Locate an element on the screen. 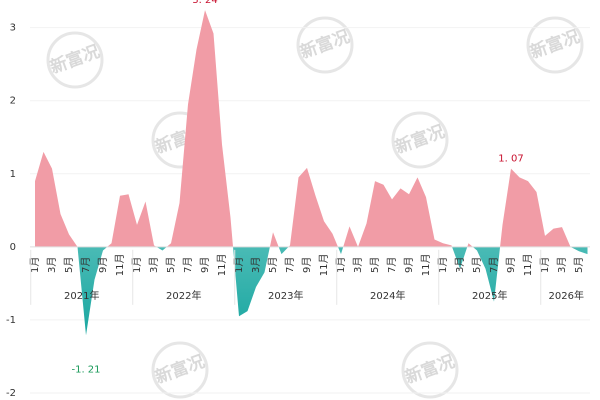 Image resolution: width=600 pixels, height=400 pixels. y-tick-label: -1 is located at coordinates (11, 320).